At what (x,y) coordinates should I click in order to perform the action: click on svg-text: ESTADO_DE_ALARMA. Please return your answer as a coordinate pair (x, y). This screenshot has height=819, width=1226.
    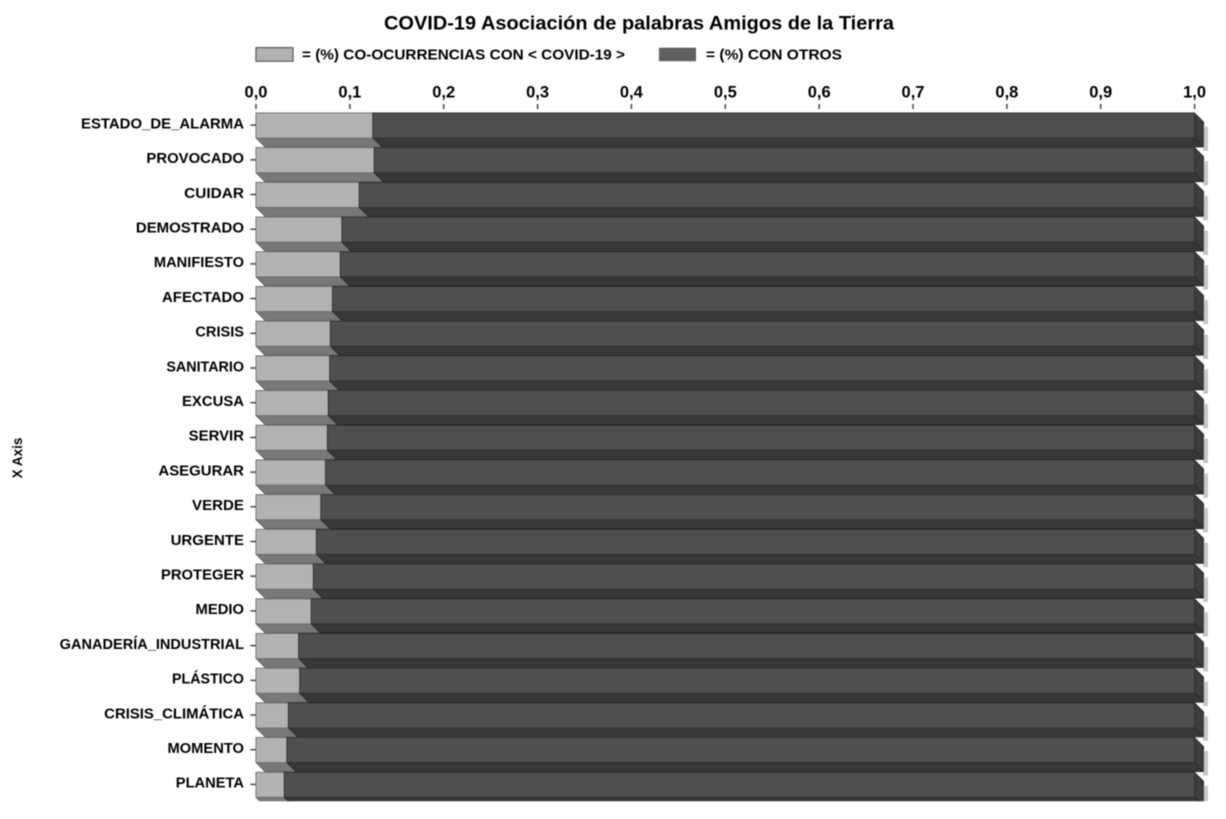
    Looking at the image, I should click on (162, 124).